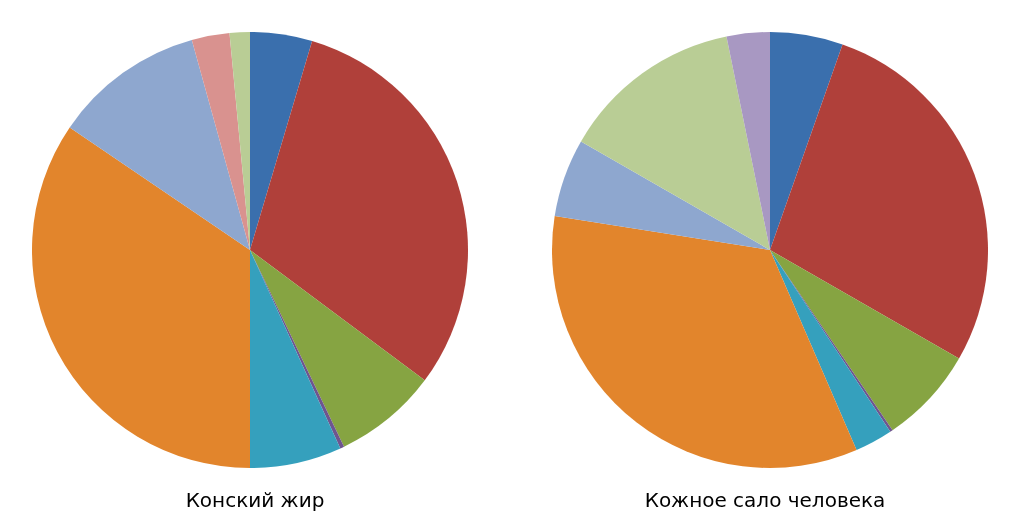 The image size is (1020, 527). What do you see at coordinates (255, 499) in the screenshot?
I see `text: Конский жир` at bounding box center [255, 499].